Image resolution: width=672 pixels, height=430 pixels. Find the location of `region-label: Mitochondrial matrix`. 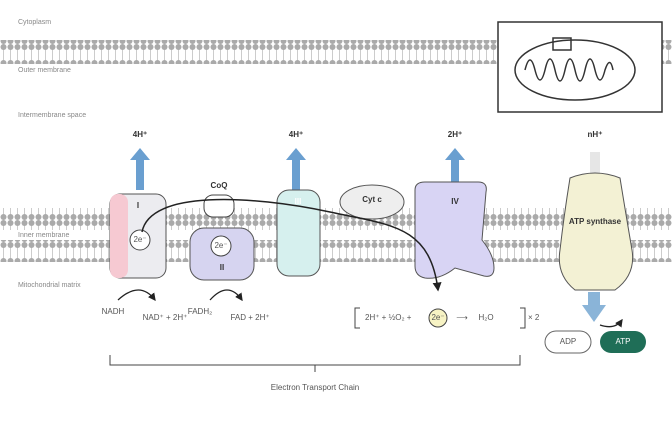

region-label: Mitochondrial matrix is located at coordinates (49, 285).